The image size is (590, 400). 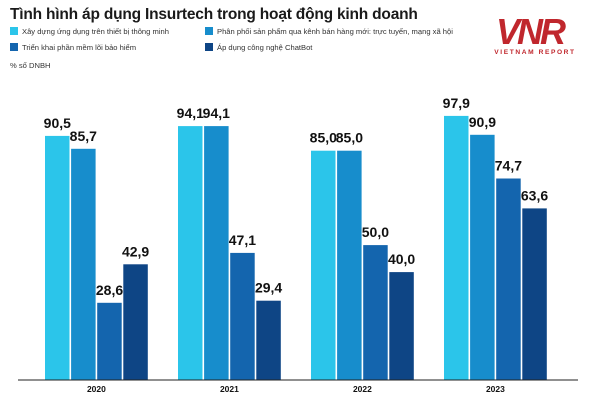 I want to click on value-label-2022-series-3: 50,0, so click(x=375, y=232).